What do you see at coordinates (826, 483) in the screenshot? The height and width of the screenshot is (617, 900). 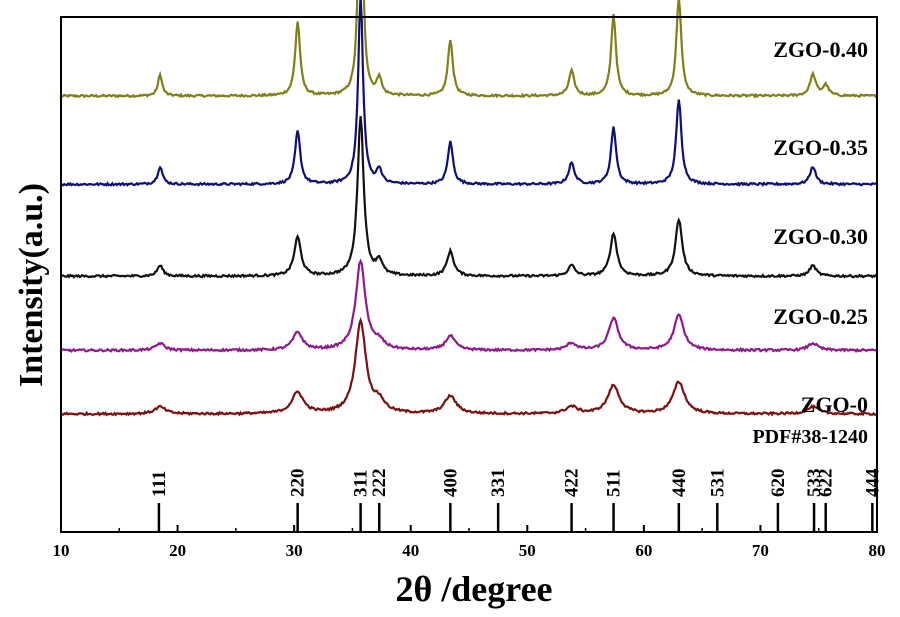 I see `reference-hkl-622: 622` at bounding box center [826, 483].